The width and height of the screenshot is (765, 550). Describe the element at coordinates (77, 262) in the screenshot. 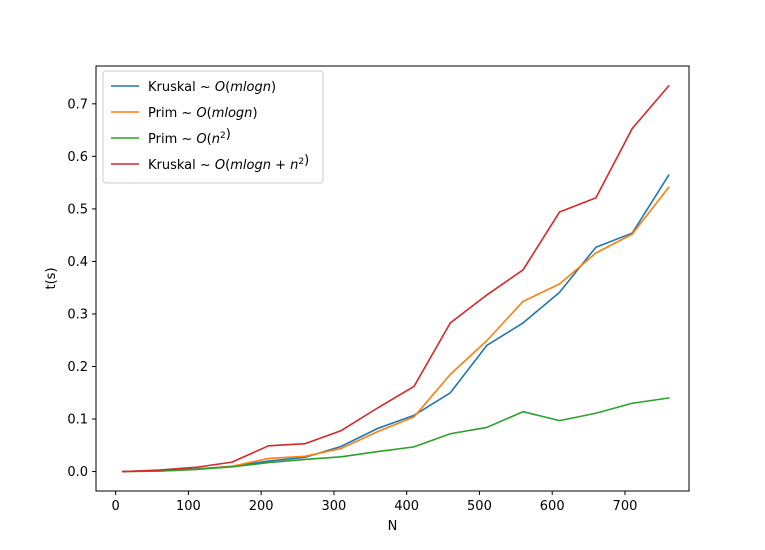

I see `y-tick-label: 0.4` at that location.